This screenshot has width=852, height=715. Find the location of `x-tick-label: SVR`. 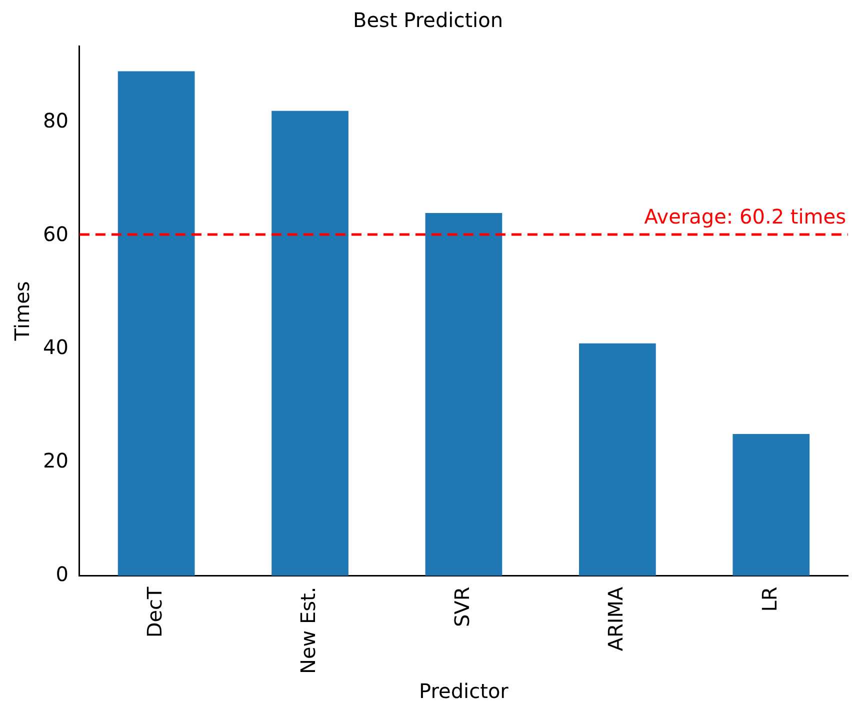

x-tick-label: SVR is located at coordinates (462, 607).